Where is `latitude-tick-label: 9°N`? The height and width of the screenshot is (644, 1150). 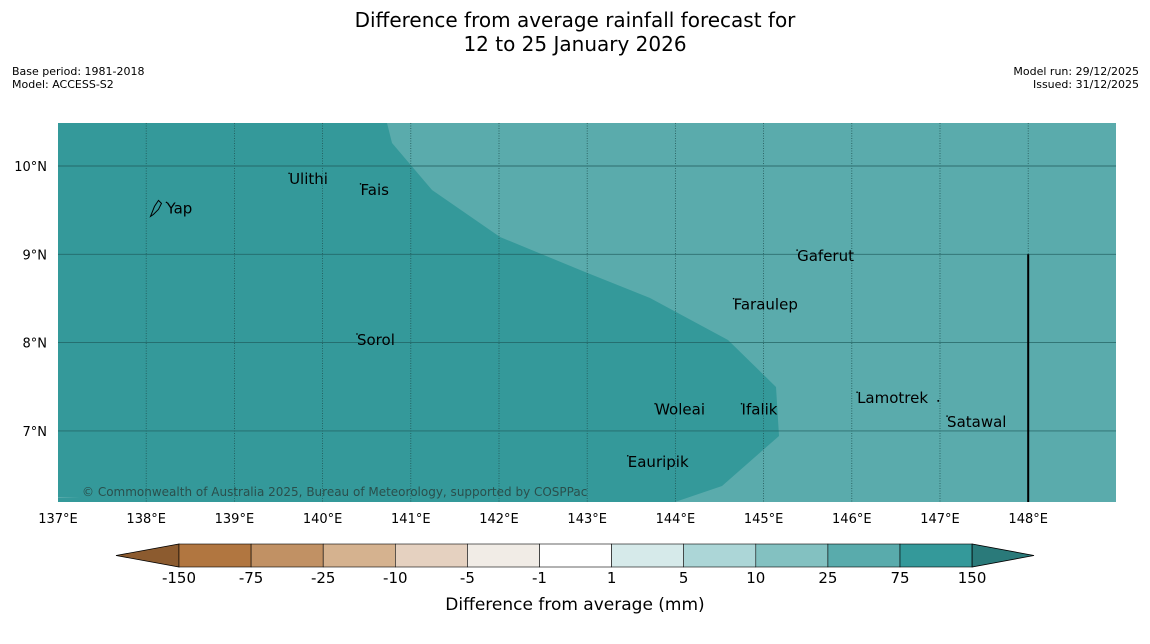
latitude-tick-label: 9°N is located at coordinates (35, 255).